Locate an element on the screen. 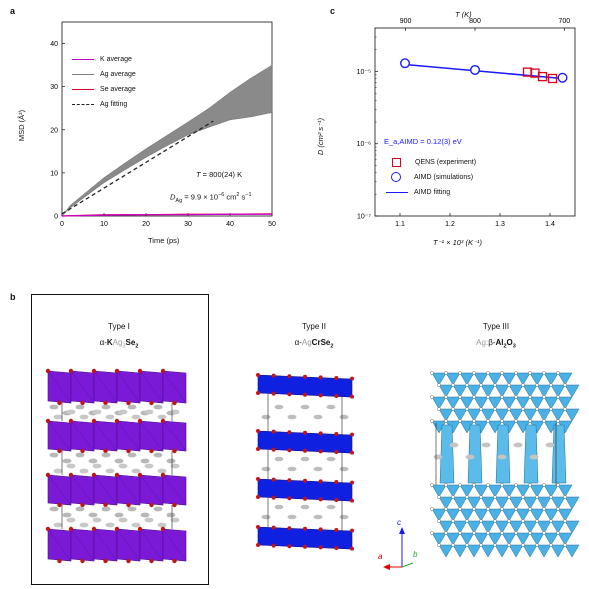  msd-x-tick-label: 10 is located at coordinates (104, 224).